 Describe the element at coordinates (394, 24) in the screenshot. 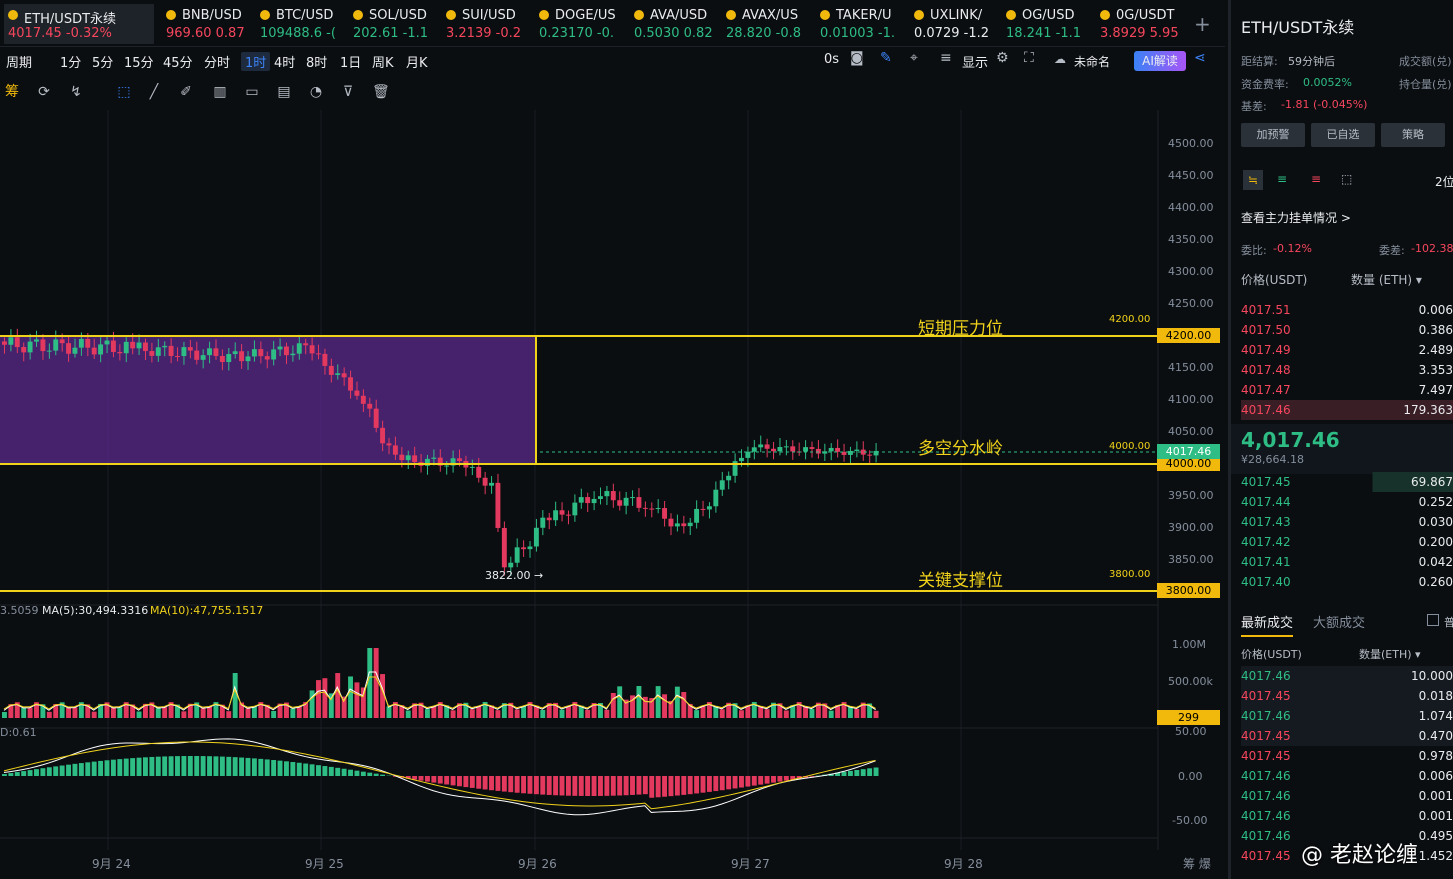

I see `ticker-3: SOL/USD 202.61 -1.1` at that location.